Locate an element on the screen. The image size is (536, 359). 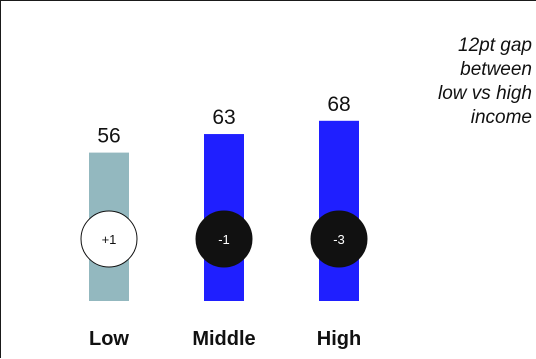
value-label-low: 56 is located at coordinates (108, 136).